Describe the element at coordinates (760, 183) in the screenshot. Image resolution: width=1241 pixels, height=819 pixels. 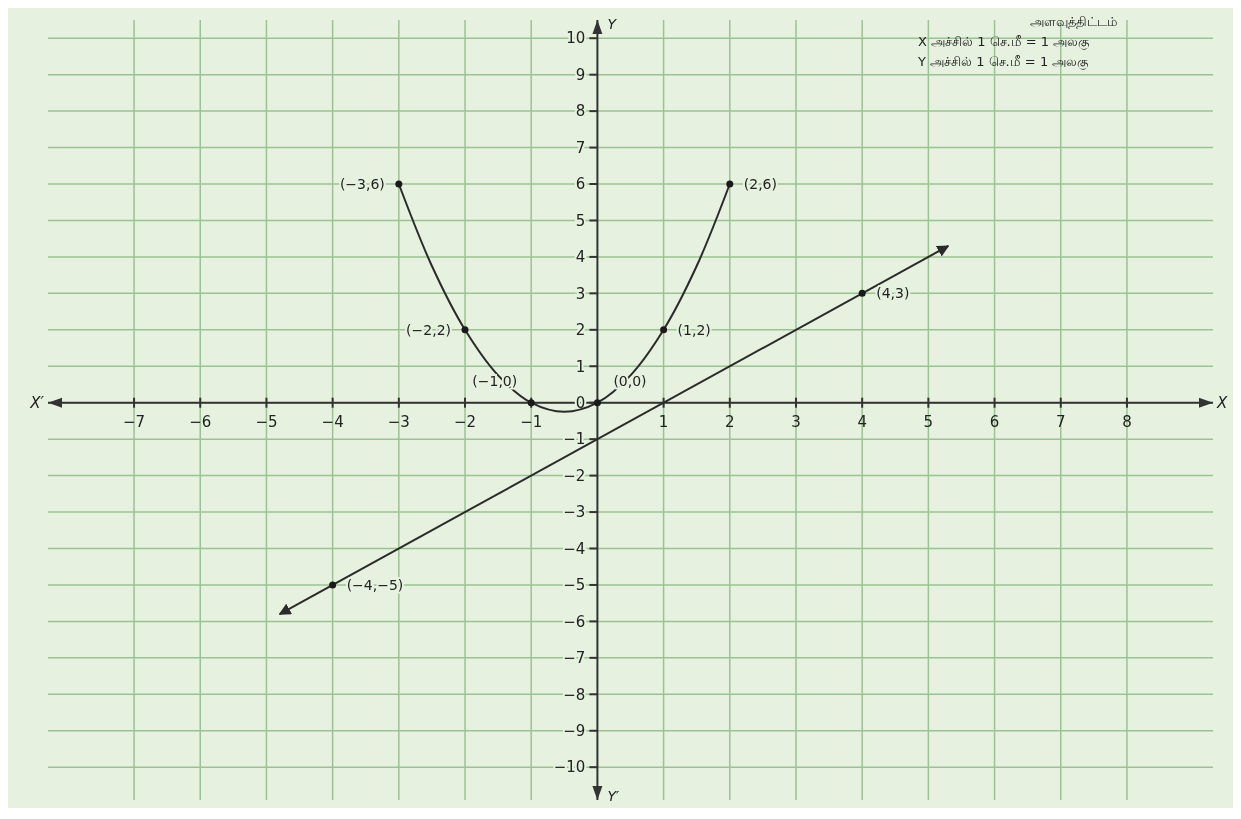
I see `annotation: (2,6)` at that location.